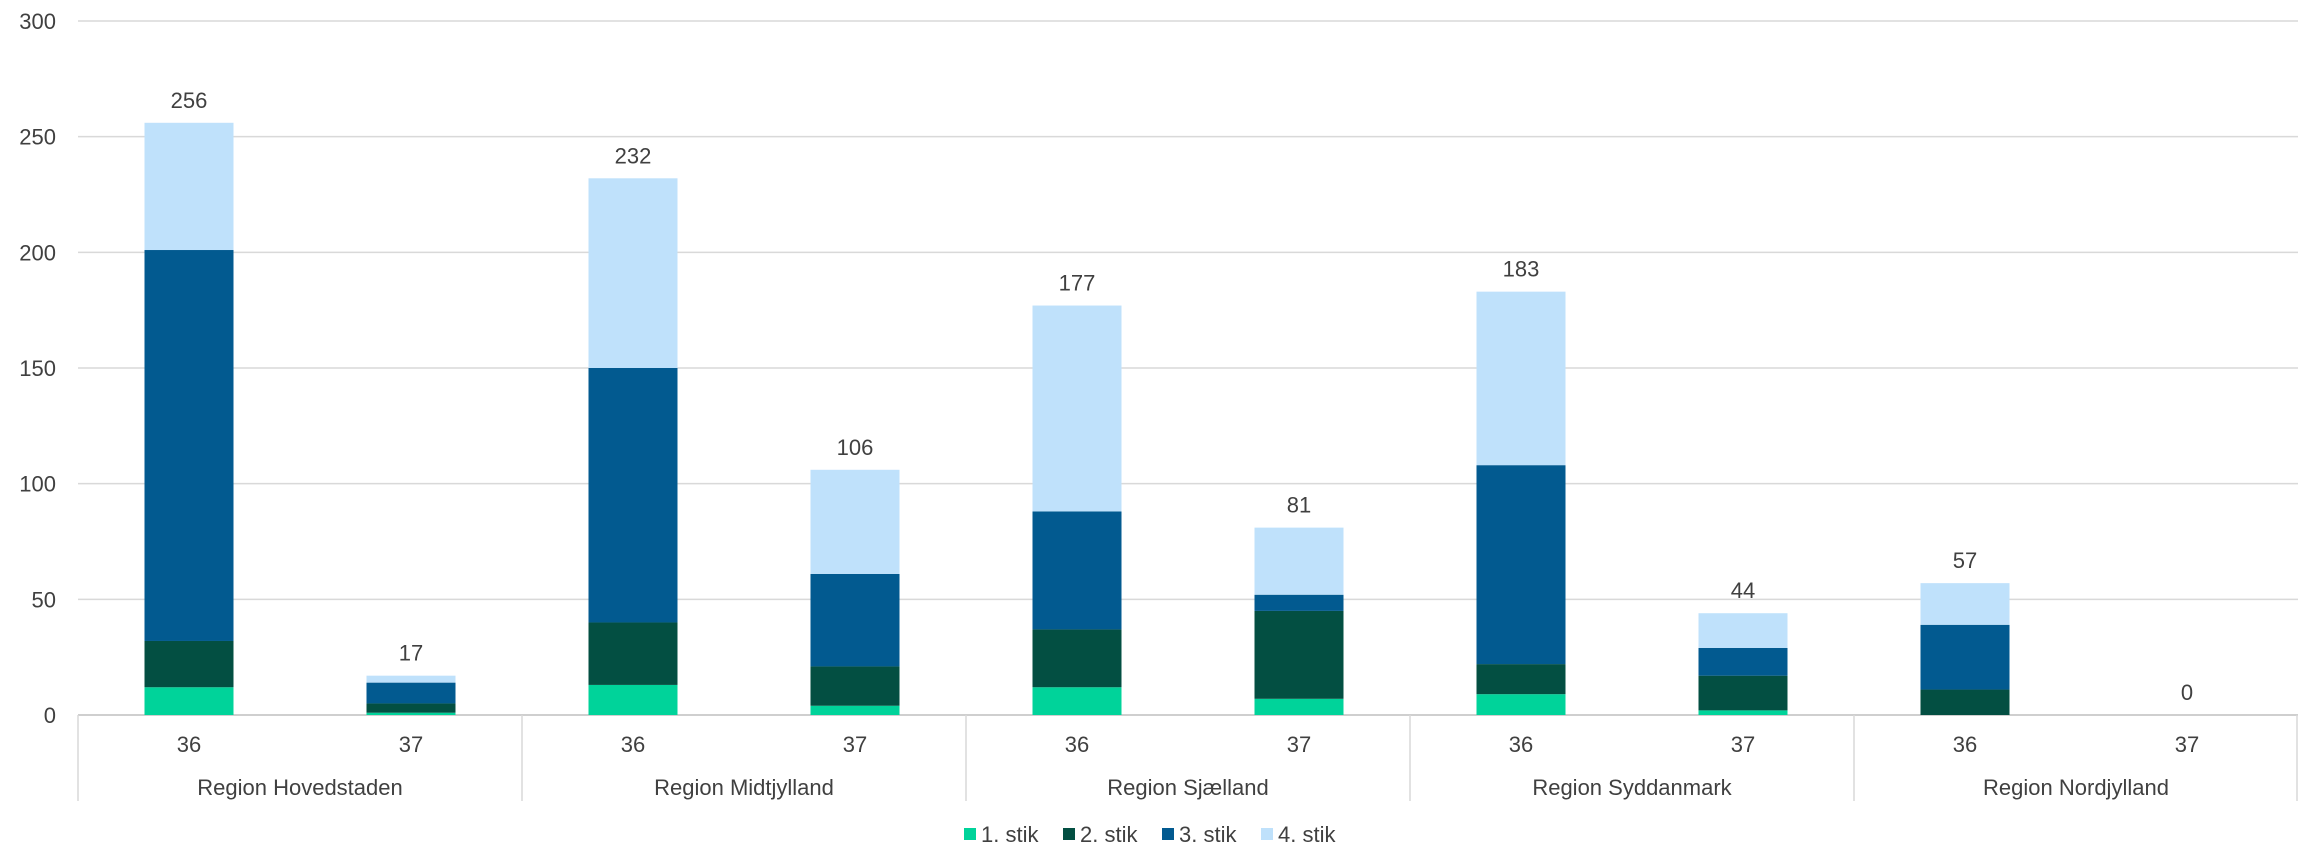 The height and width of the screenshot is (846, 2298). I want to click on x-group-label: Region Midtjylland, so click(744, 787).